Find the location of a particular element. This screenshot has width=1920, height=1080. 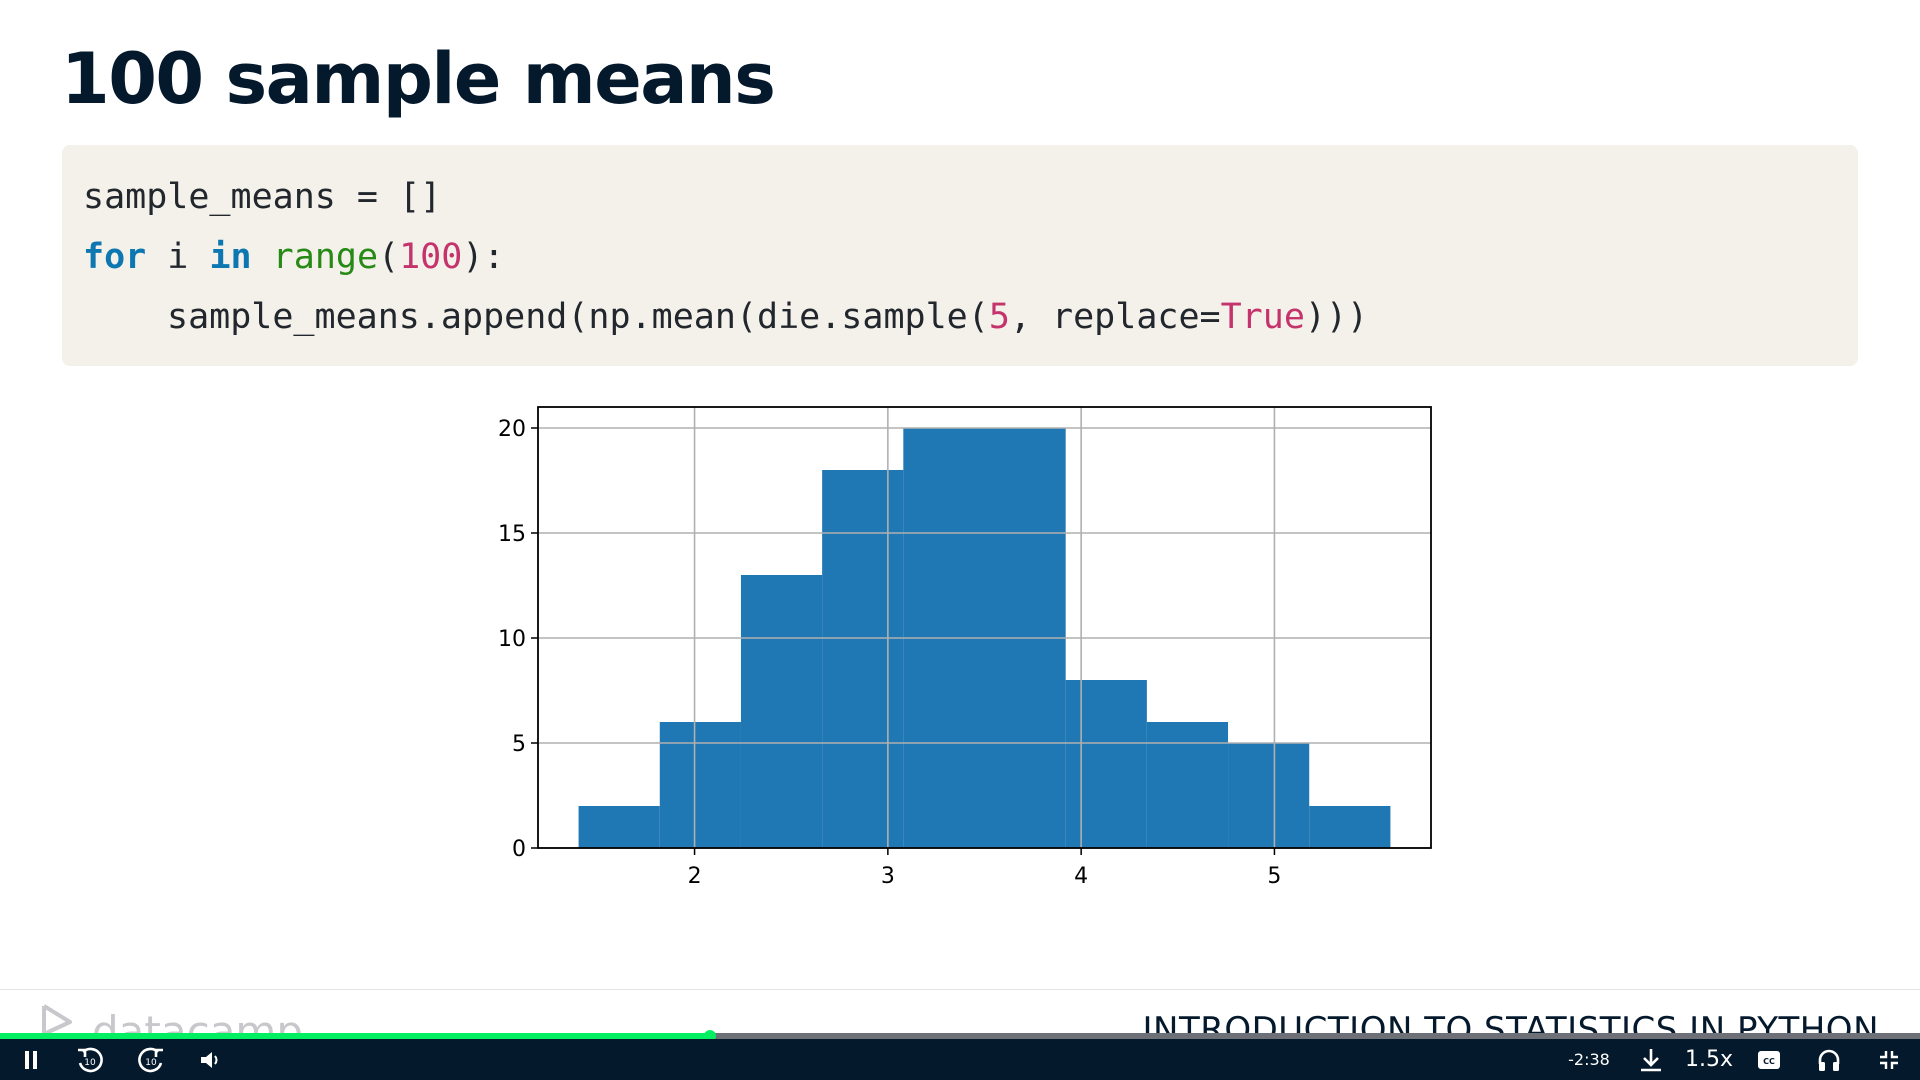

download-icon is located at coordinates (1651, 1059).